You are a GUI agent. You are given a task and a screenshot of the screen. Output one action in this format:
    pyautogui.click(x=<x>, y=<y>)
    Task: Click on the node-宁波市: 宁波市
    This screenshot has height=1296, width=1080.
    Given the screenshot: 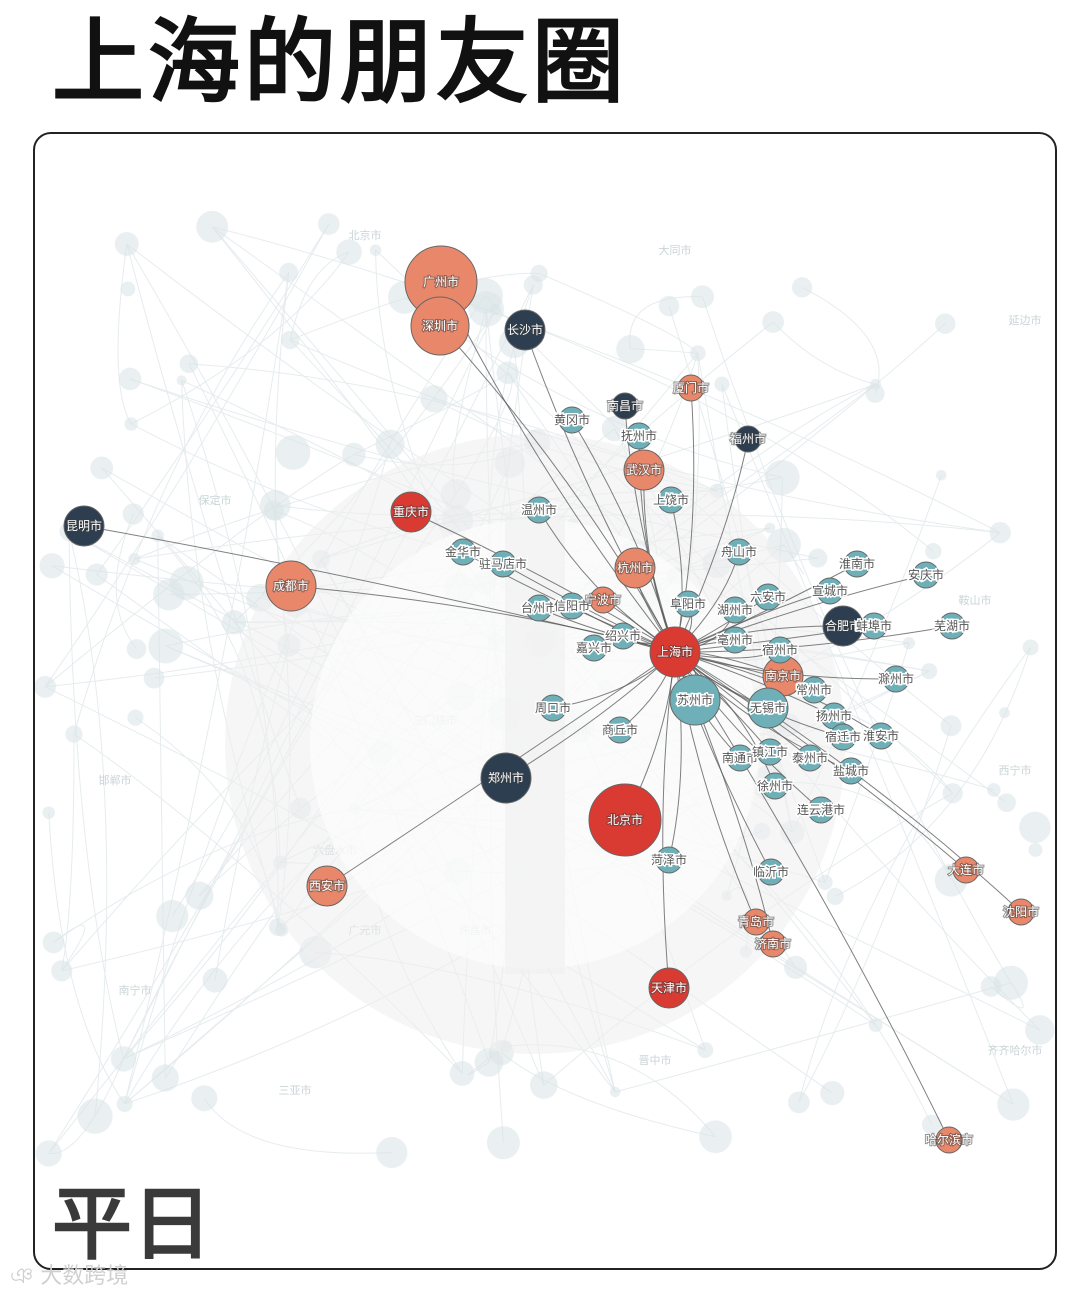 What is the action you would take?
    pyautogui.click(x=603, y=600)
    